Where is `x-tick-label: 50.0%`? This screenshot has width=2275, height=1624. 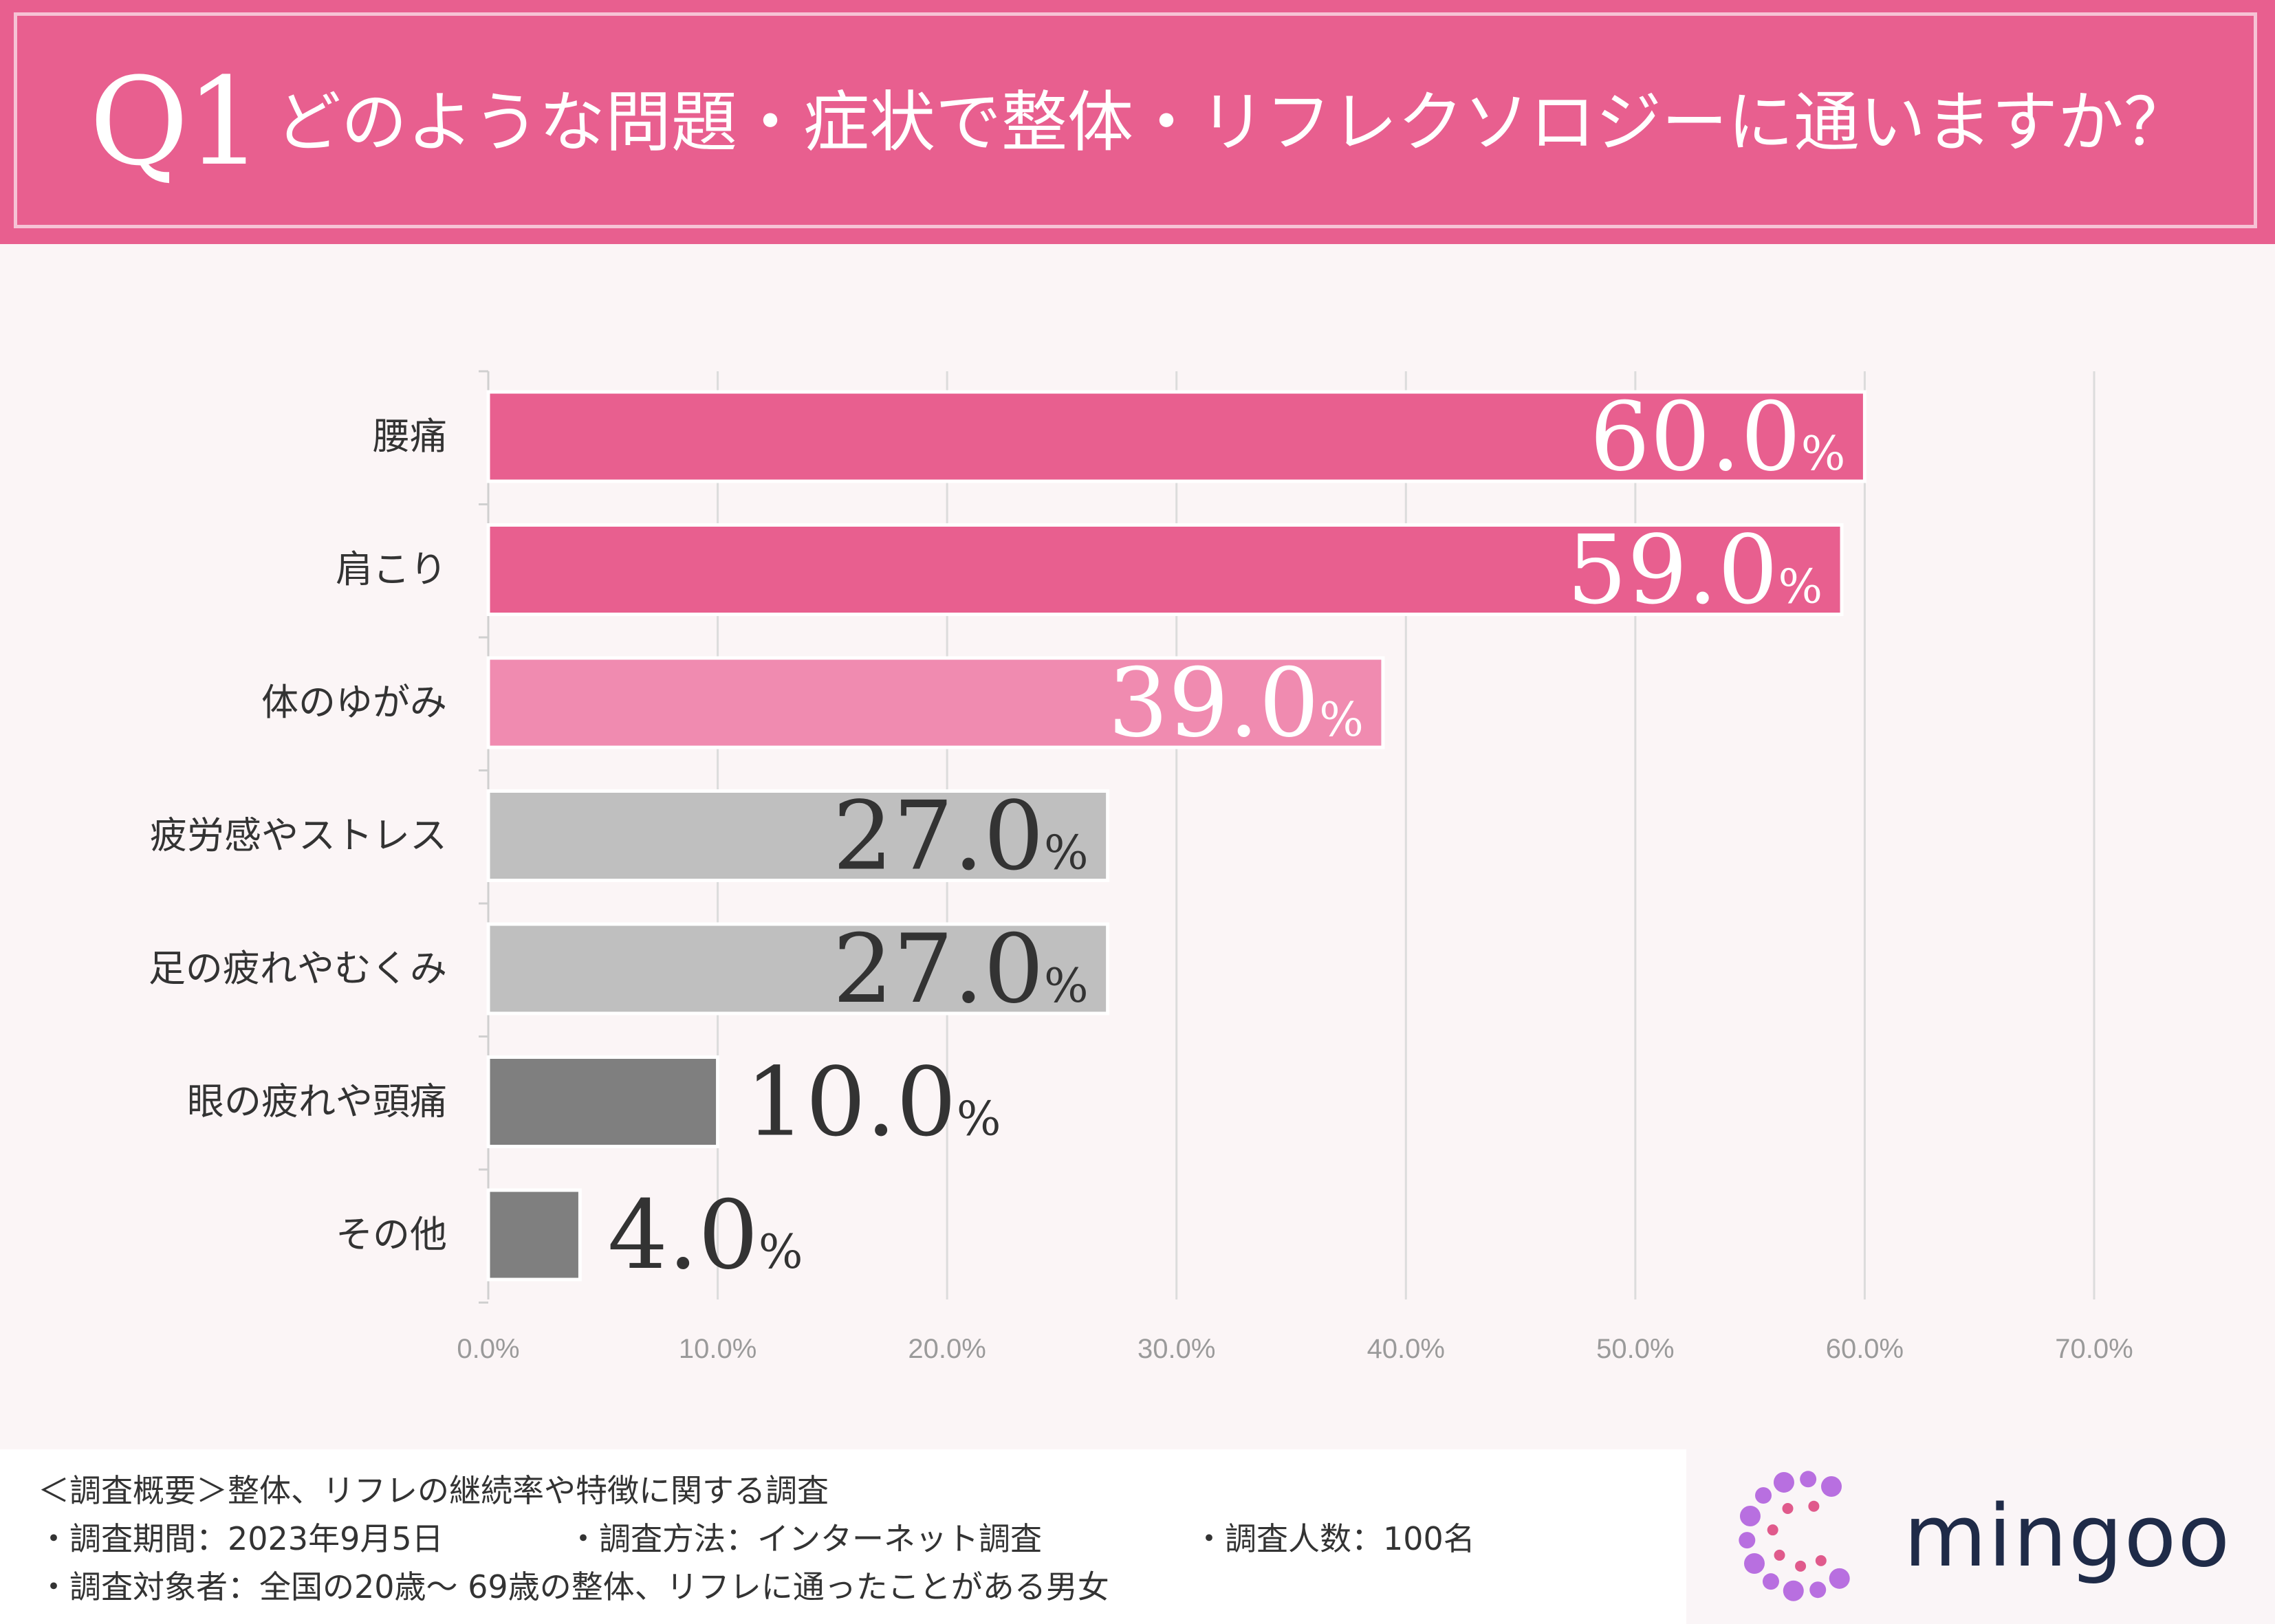
x-tick-label: 50.0% is located at coordinates (1635, 1349).